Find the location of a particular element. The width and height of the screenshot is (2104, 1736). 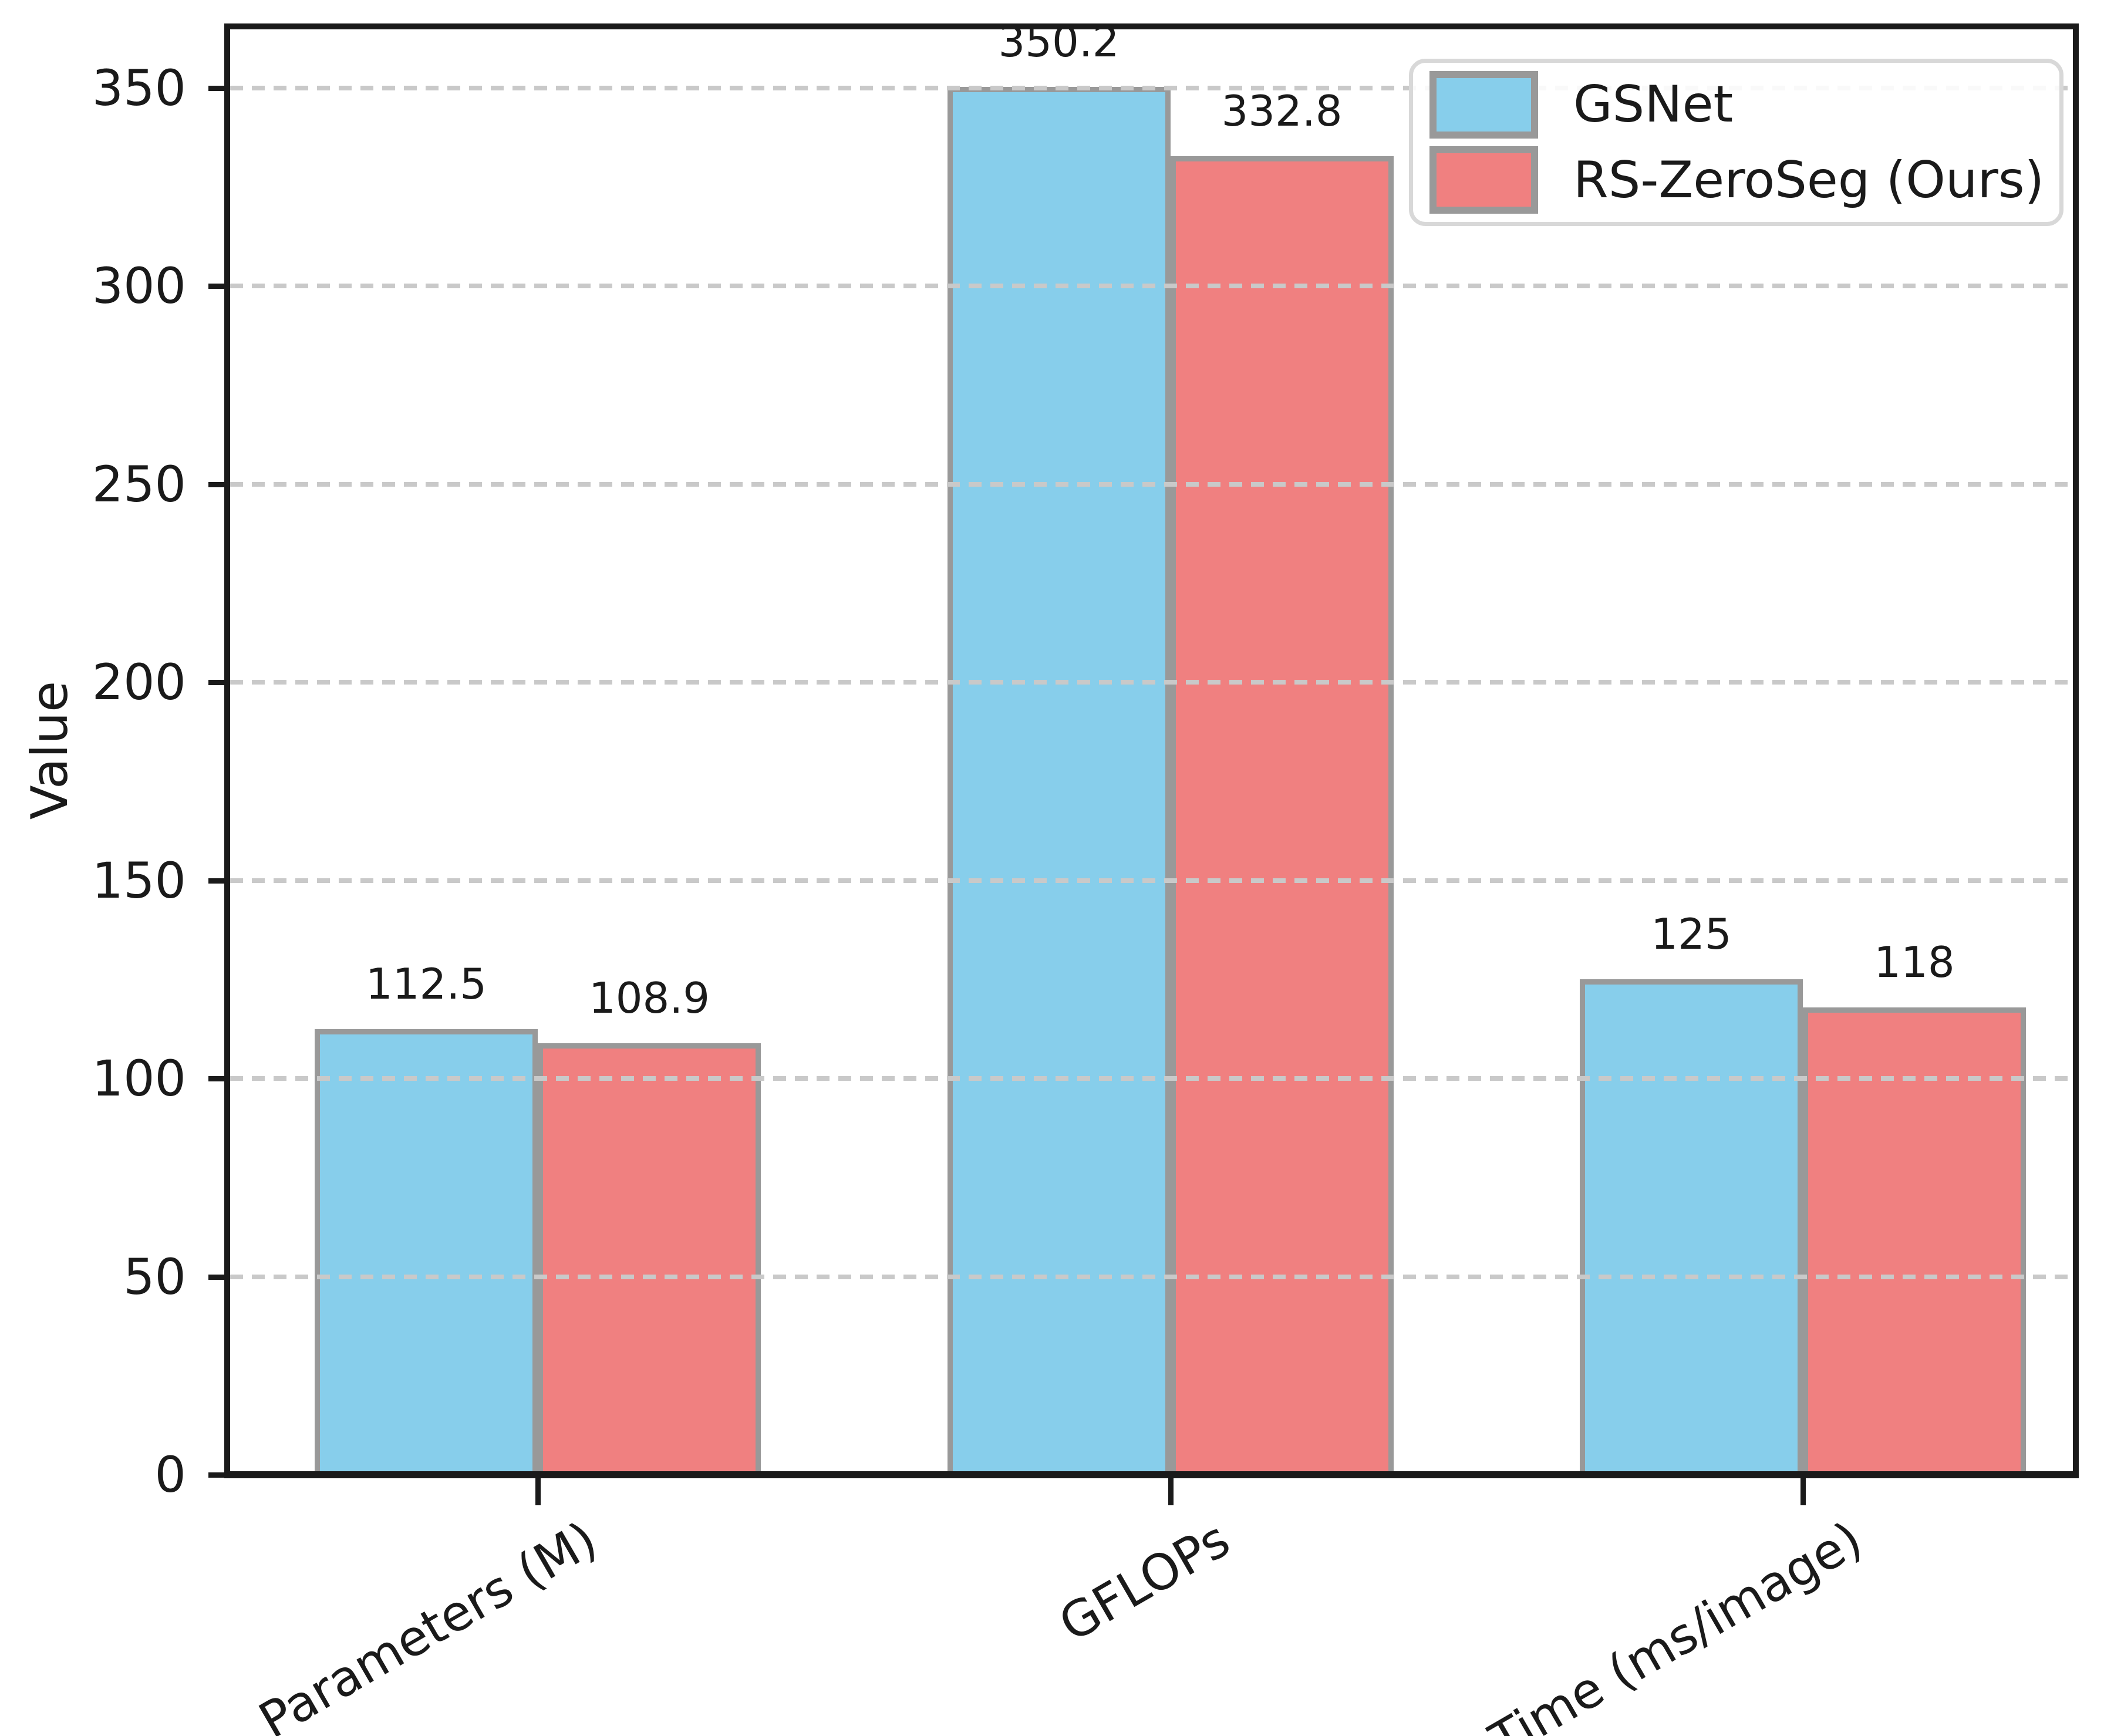

y-tick-label: 300 is located at coordinates (139, 286).